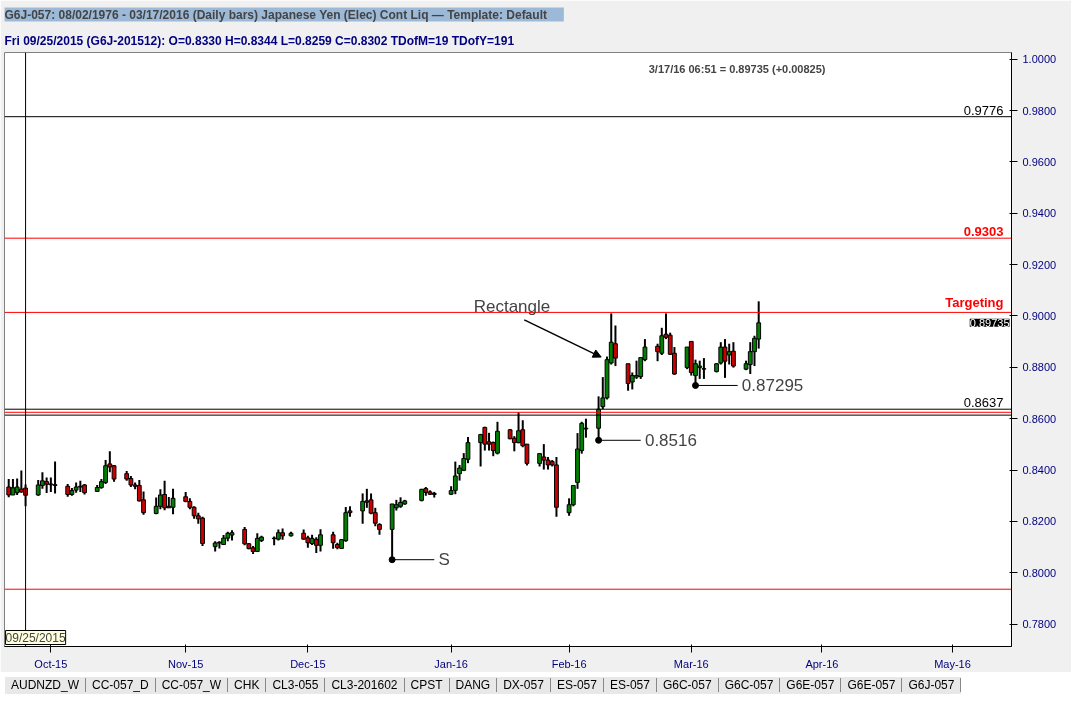  Describe the element at coordinates (185, 663) in the screenshot. I see `x-tick-label: Nov-15` at that location.